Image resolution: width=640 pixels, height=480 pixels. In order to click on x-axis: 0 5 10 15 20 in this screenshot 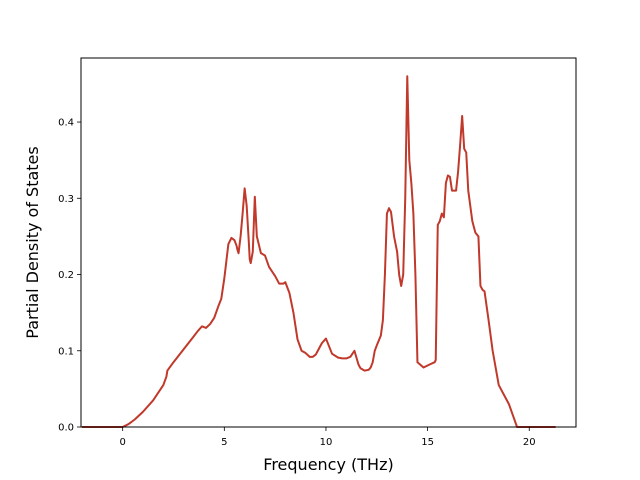, I will do `click(327, 437)`.